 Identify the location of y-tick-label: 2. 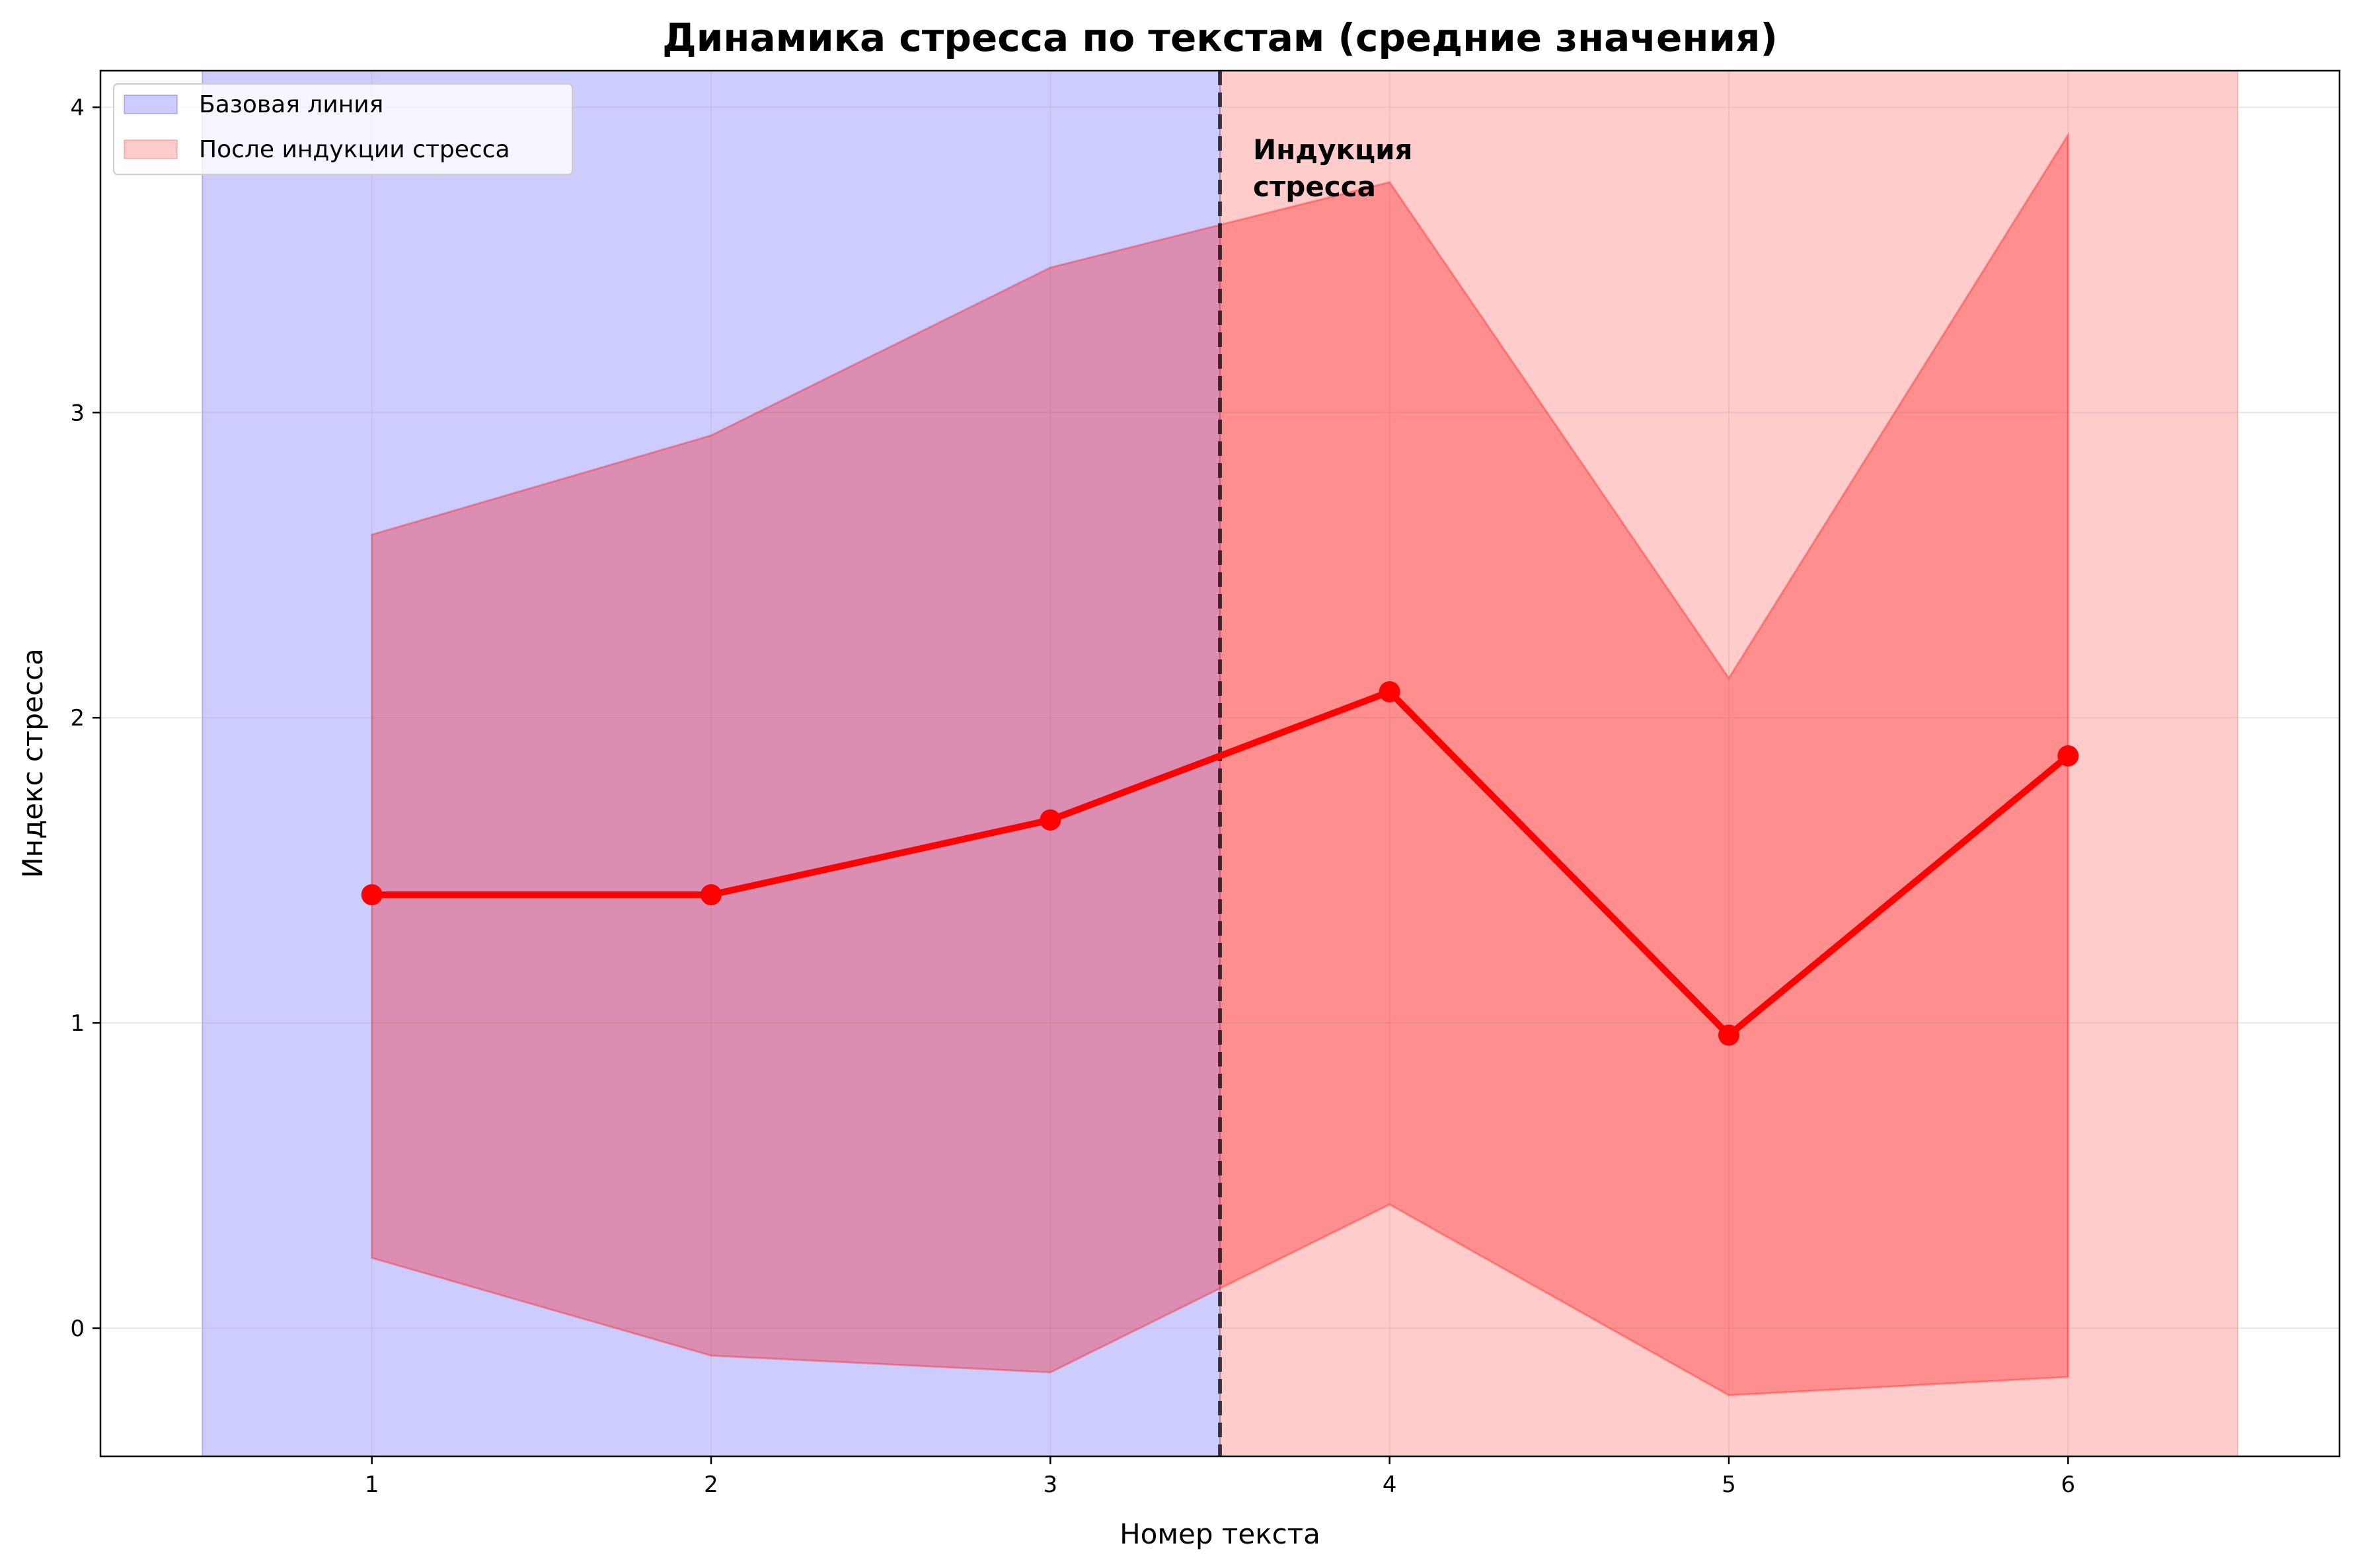
(77, 718).